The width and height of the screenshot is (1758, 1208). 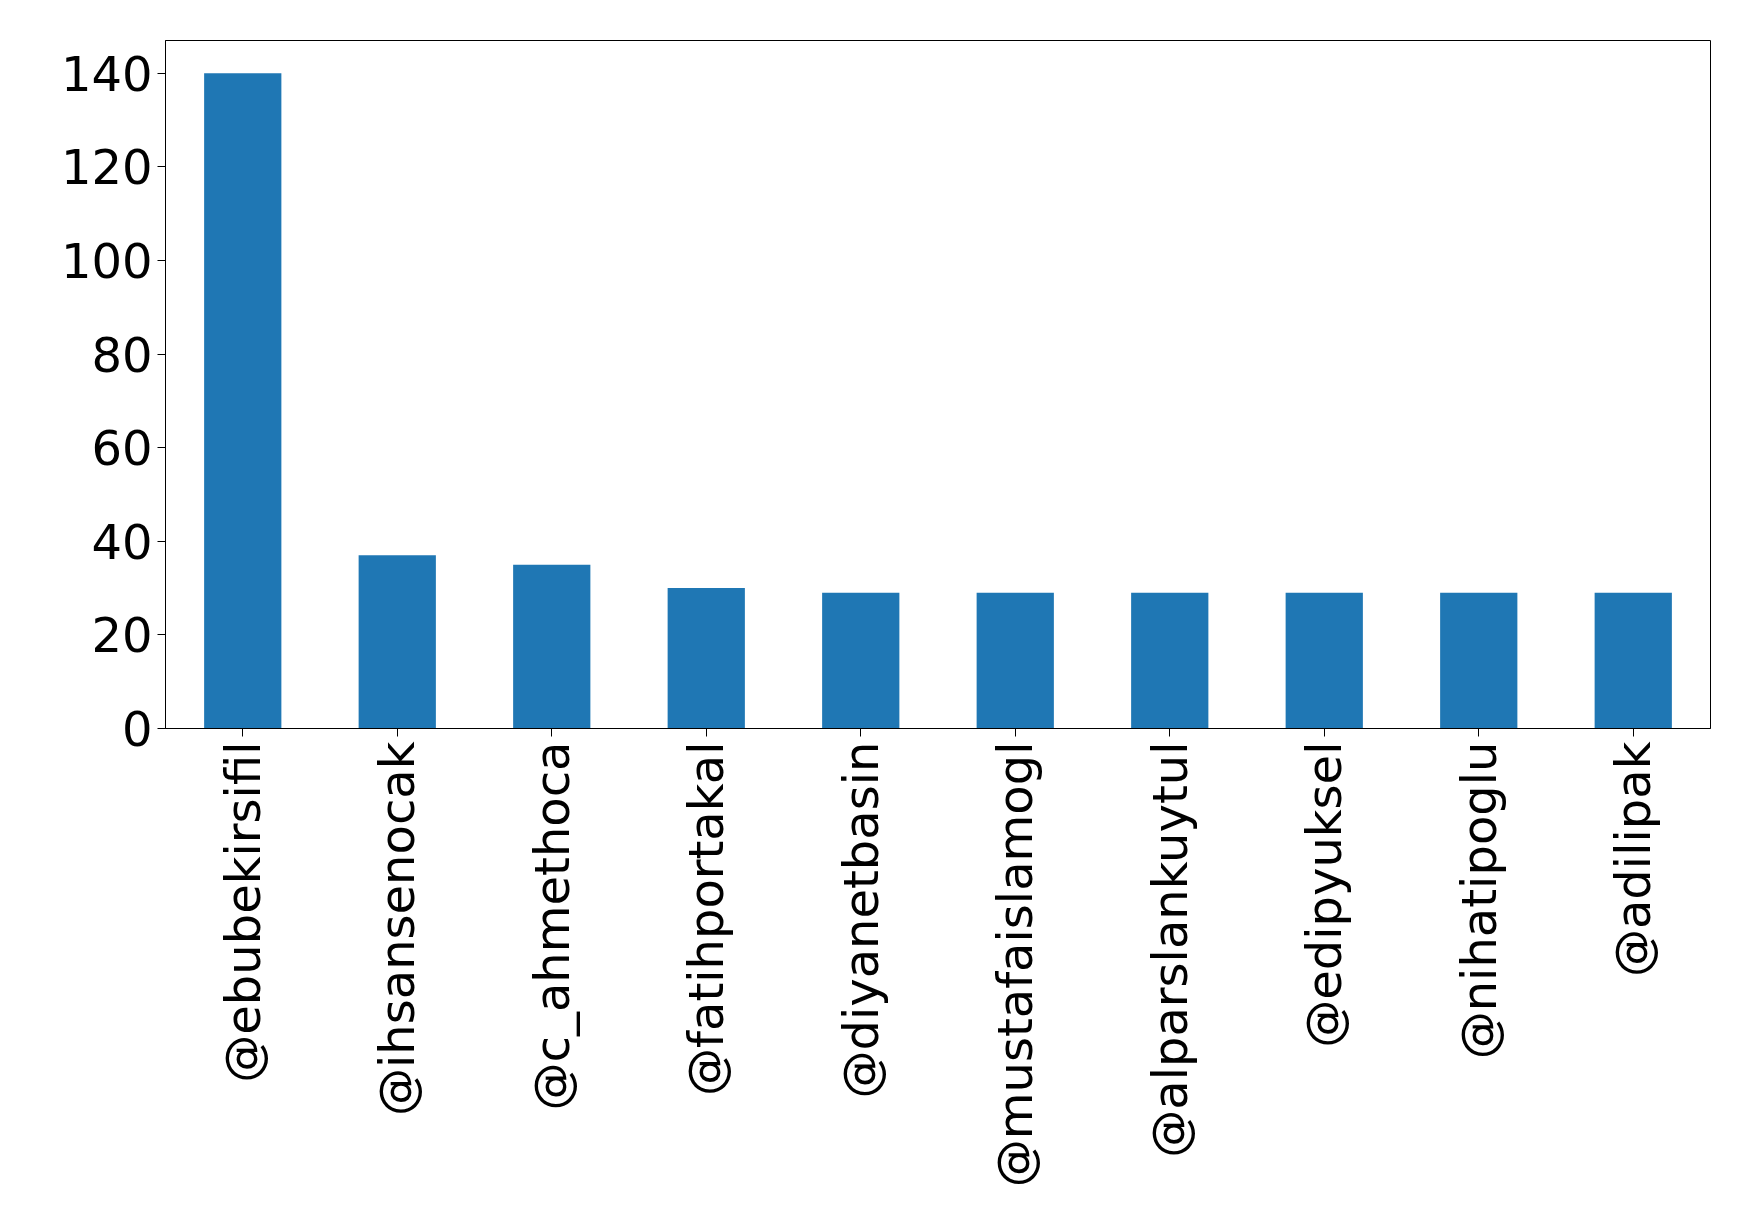 I want to click on x-tick-label: @nihatipoglu, so click(x=1478, y=900).